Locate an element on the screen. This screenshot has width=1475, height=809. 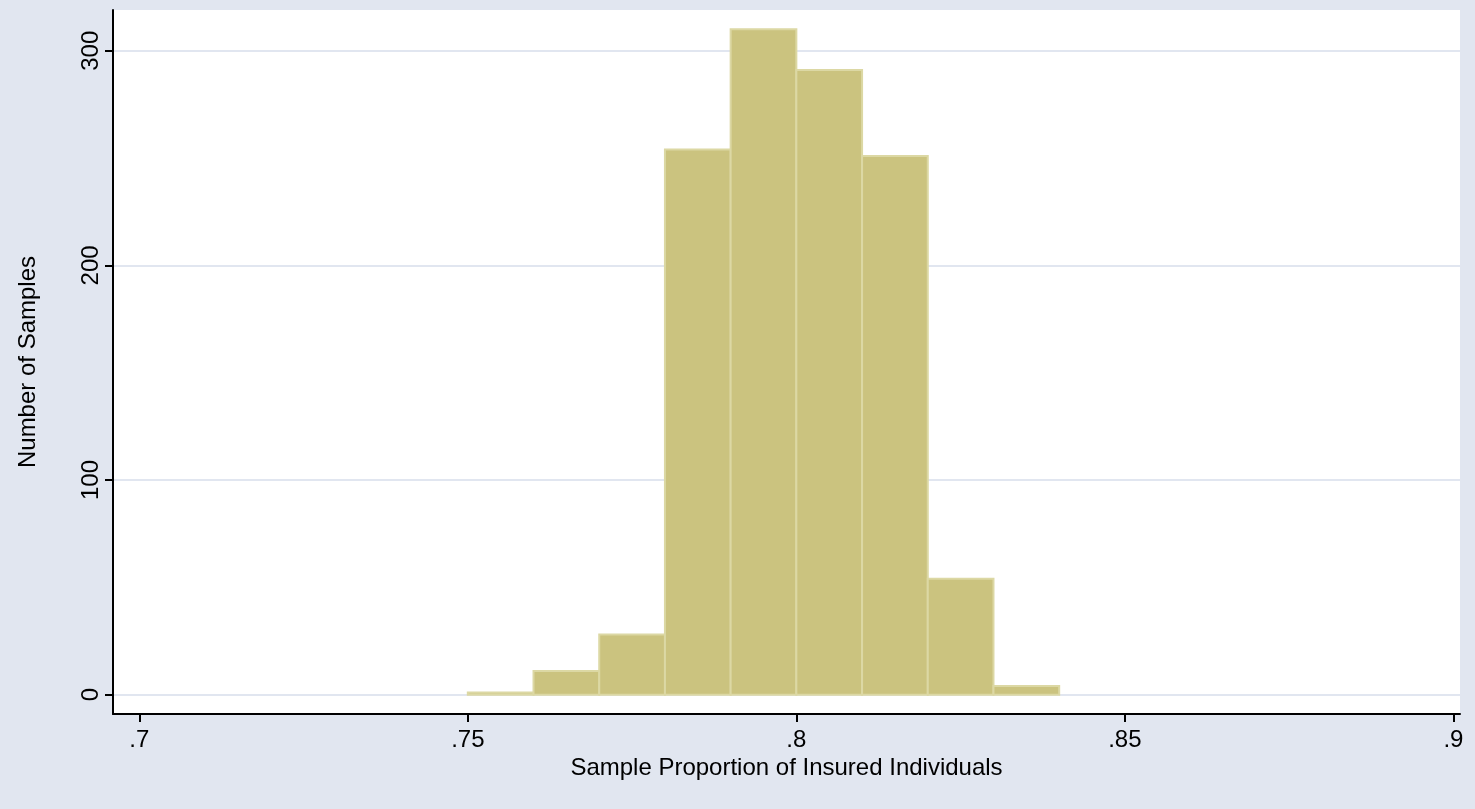
y-tick-label: 100 is located at coordinates (89, 480).